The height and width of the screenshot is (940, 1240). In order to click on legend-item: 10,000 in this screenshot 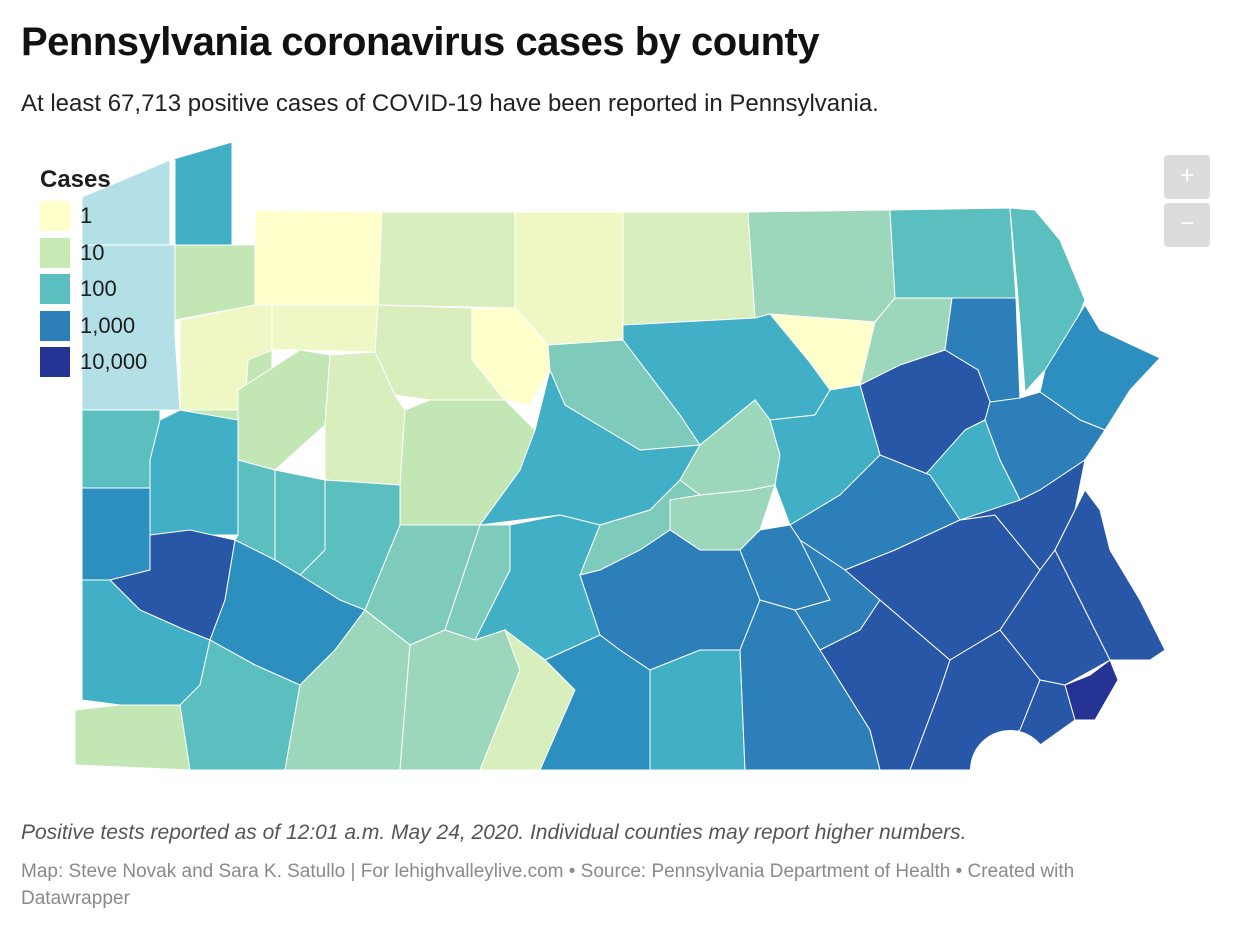, I will do `click(93, 362)`.